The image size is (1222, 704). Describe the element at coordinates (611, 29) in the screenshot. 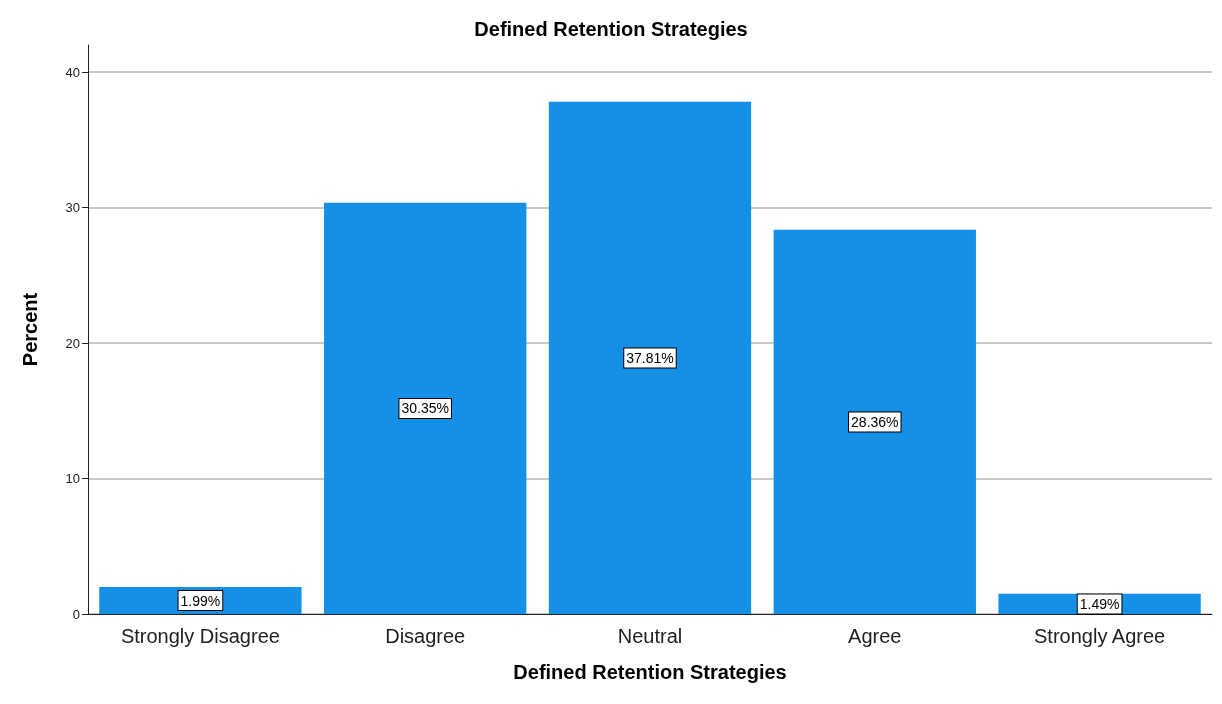

I see `chart-title: Defined Retention Strategies` at that location.